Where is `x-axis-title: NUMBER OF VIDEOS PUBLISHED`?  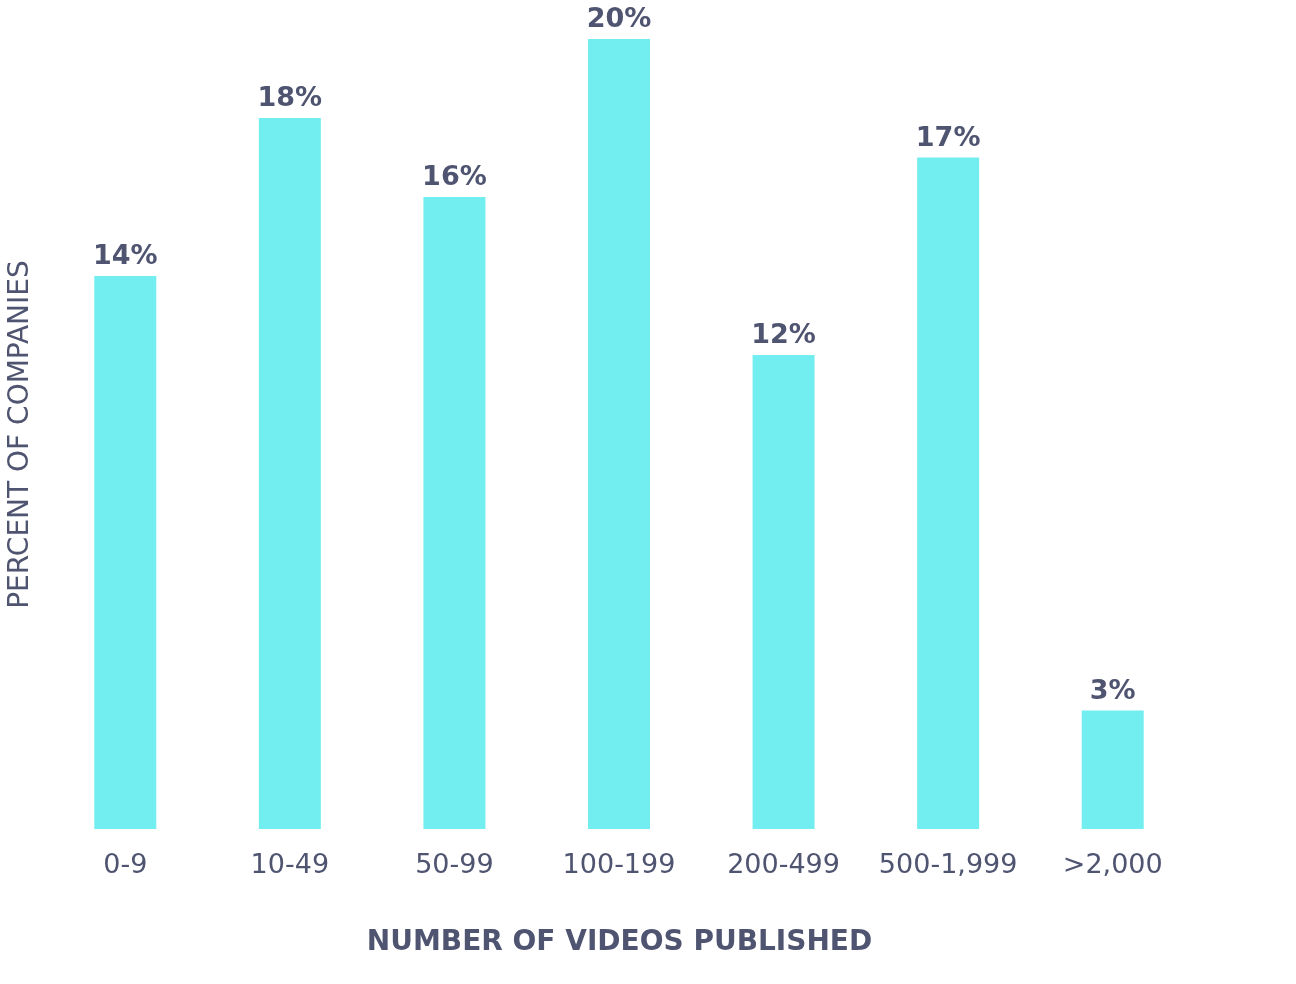
x-axis-title: NUMBER OF VIDEOS PUBLISHED is located at coordinates (619, 940).